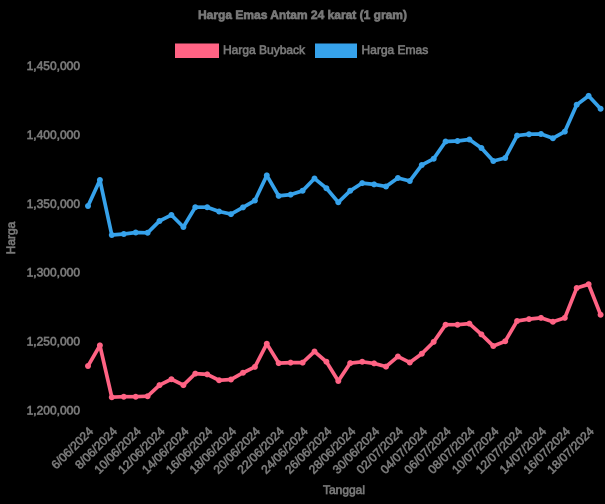 The image size is (605, 504). Describe the element at coordinates (344, 490) in the screenshot. I see `svg-text: Tanggal` at that location.